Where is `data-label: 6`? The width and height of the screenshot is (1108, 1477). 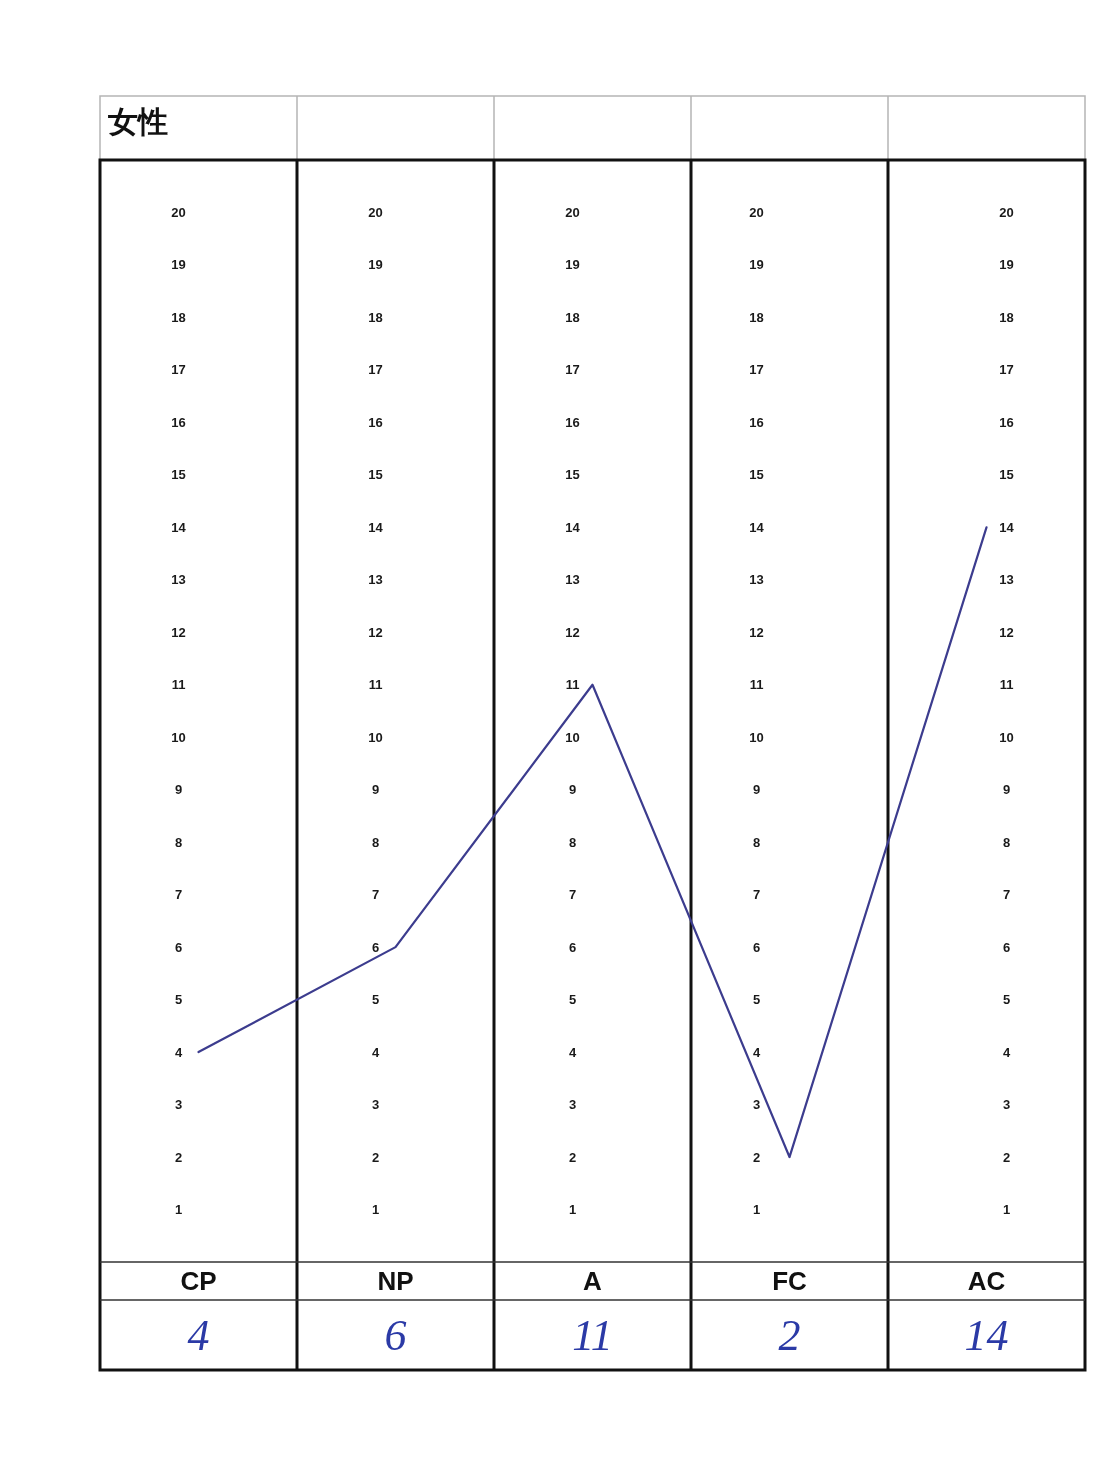
data-label: 6 is located at coordinates (395, 1335).